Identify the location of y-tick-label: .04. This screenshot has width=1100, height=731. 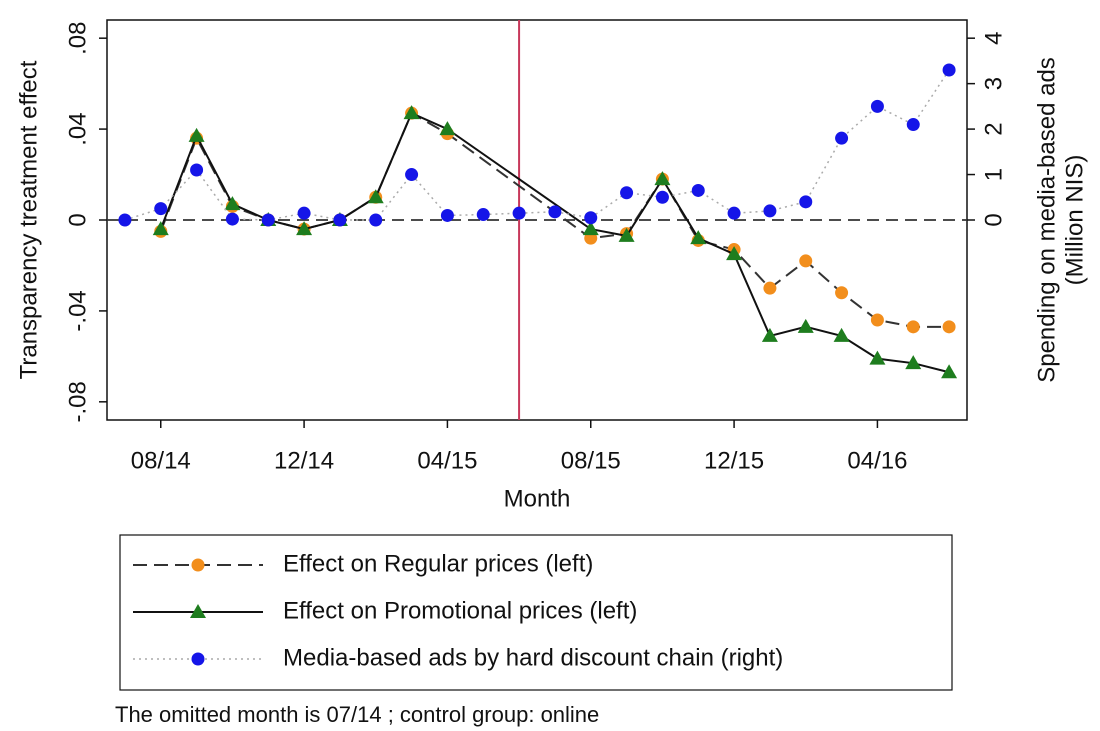
(77, 128).